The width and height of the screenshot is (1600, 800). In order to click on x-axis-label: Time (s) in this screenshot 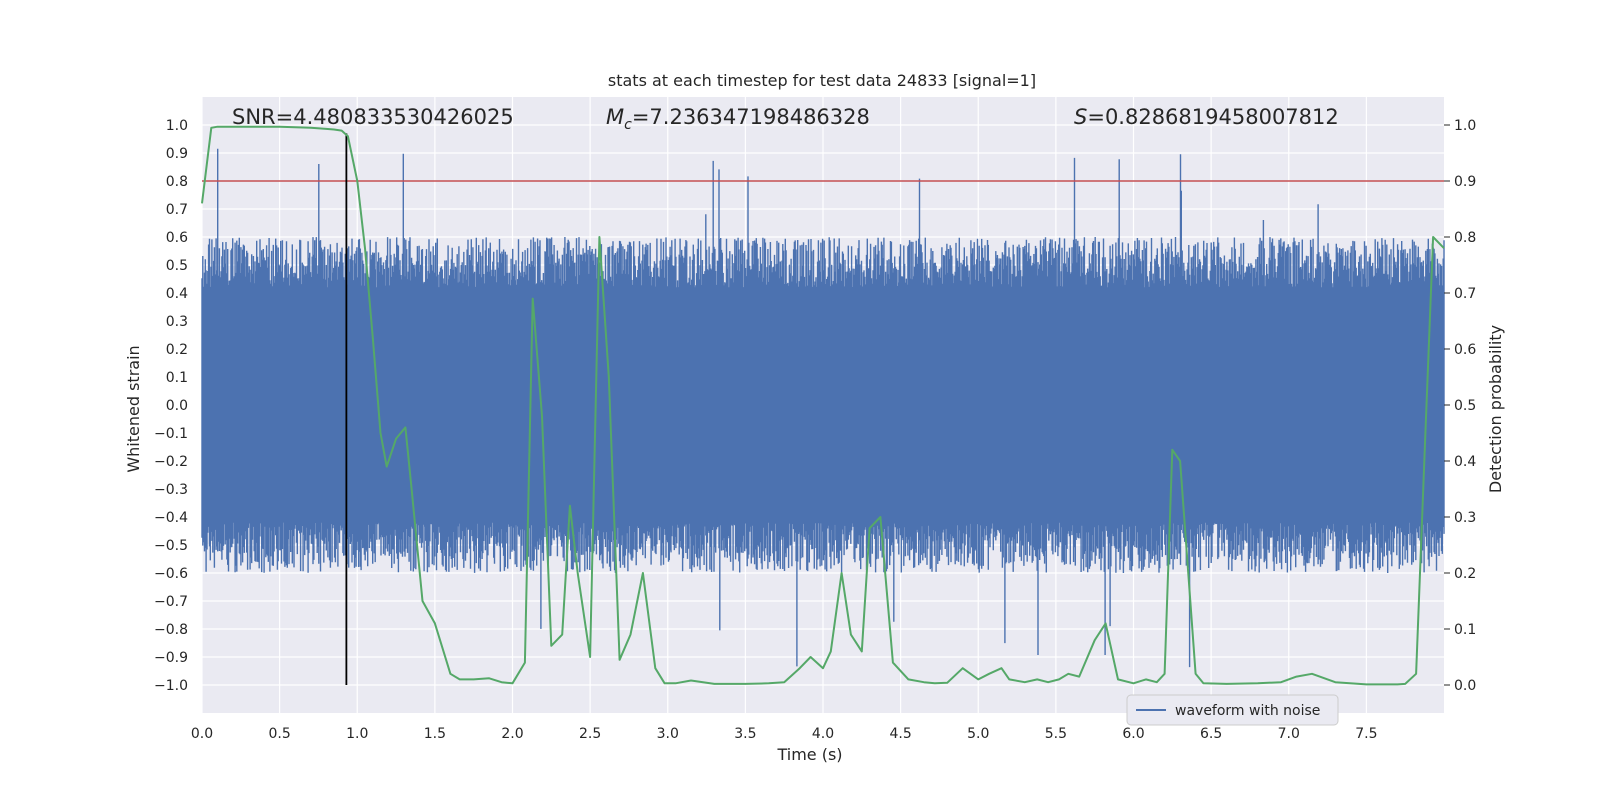, I will do `click(809, 754)`.